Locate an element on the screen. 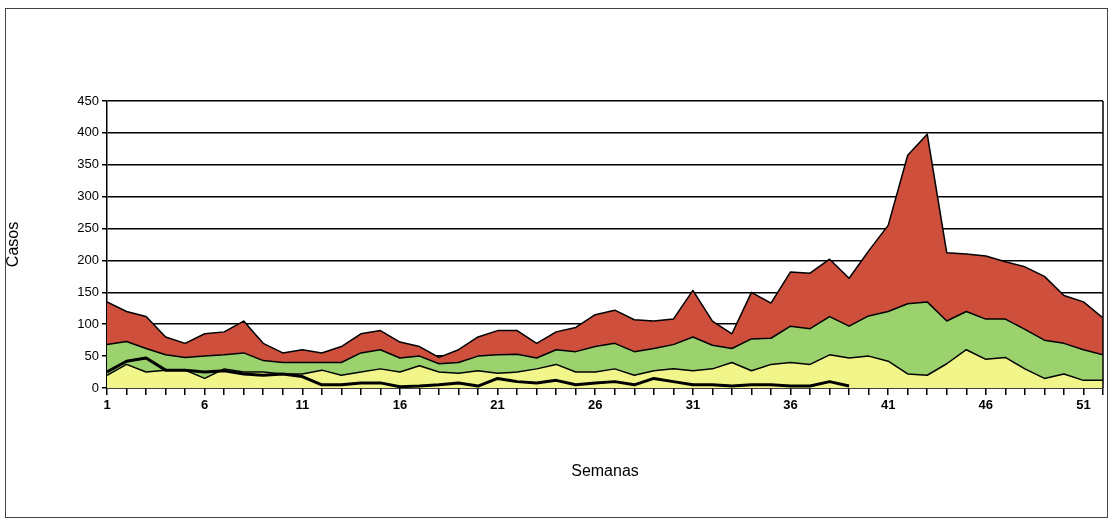 This screenshot has width=1113, height=525. y-tick-label: 350 is located at coordinates (88, 164).